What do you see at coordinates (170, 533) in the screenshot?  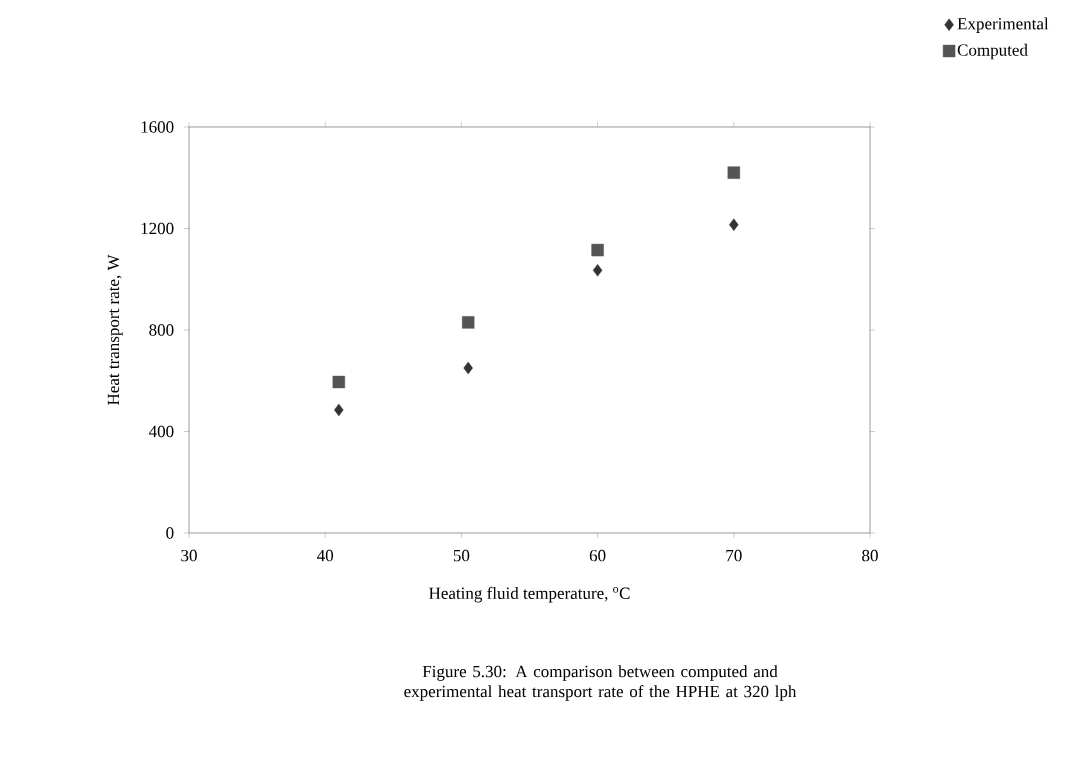 I see `y-tick-label: 0` at bounding box center [170, 533].